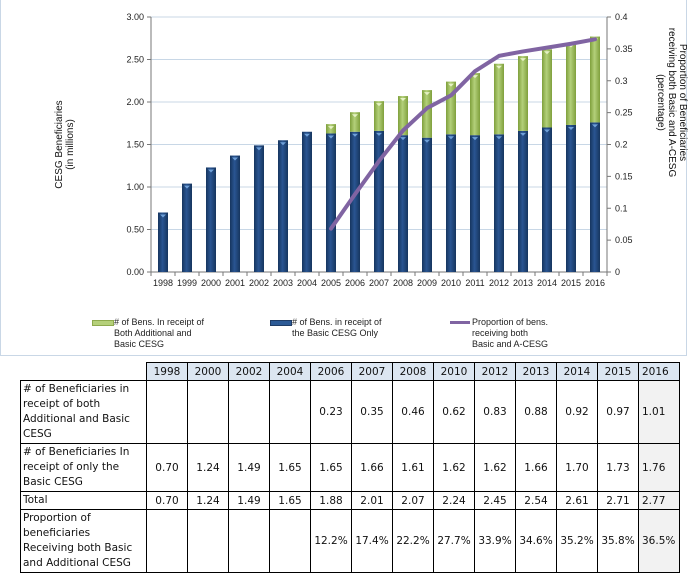  What do you see at coordinates (413, 541) in the screenshot?
I see `table-cell: 22.2%` at bounding box center [413, 541].